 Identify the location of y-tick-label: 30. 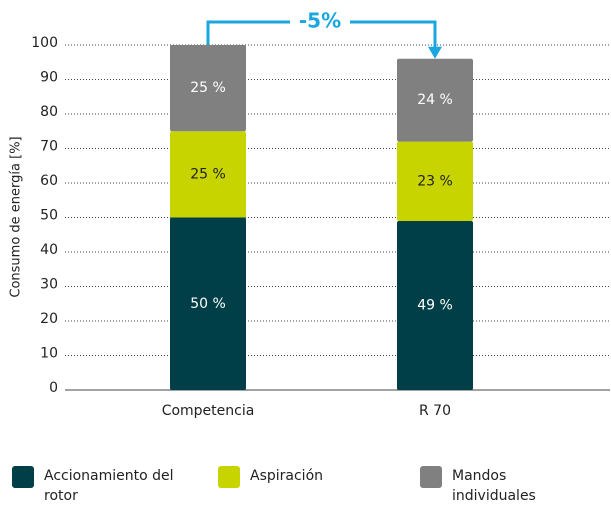
(49, 285).